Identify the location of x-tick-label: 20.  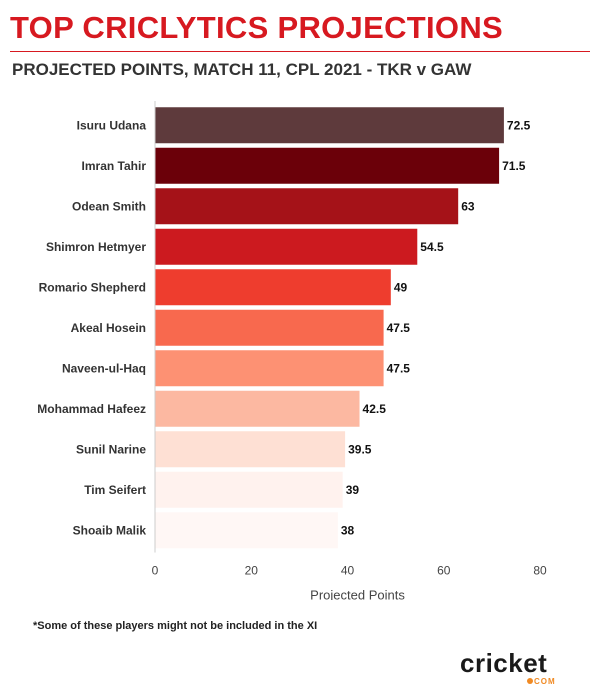
(252, 571).